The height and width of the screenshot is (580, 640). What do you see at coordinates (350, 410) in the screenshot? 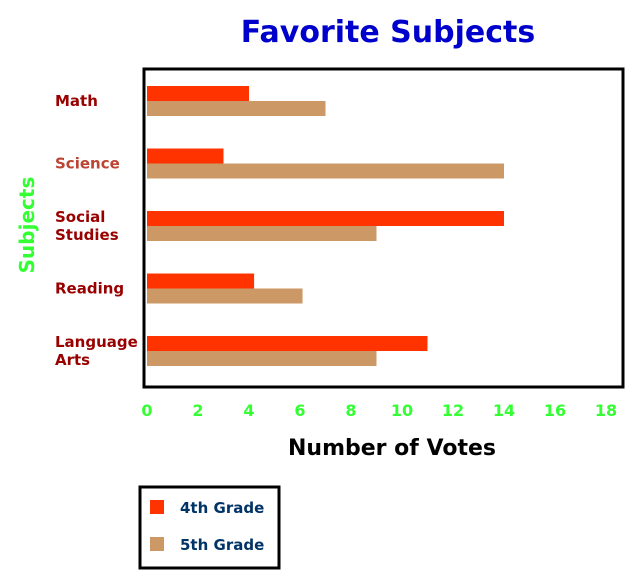
I see `x-tick-label: 8` at bounding box center [350, 410].